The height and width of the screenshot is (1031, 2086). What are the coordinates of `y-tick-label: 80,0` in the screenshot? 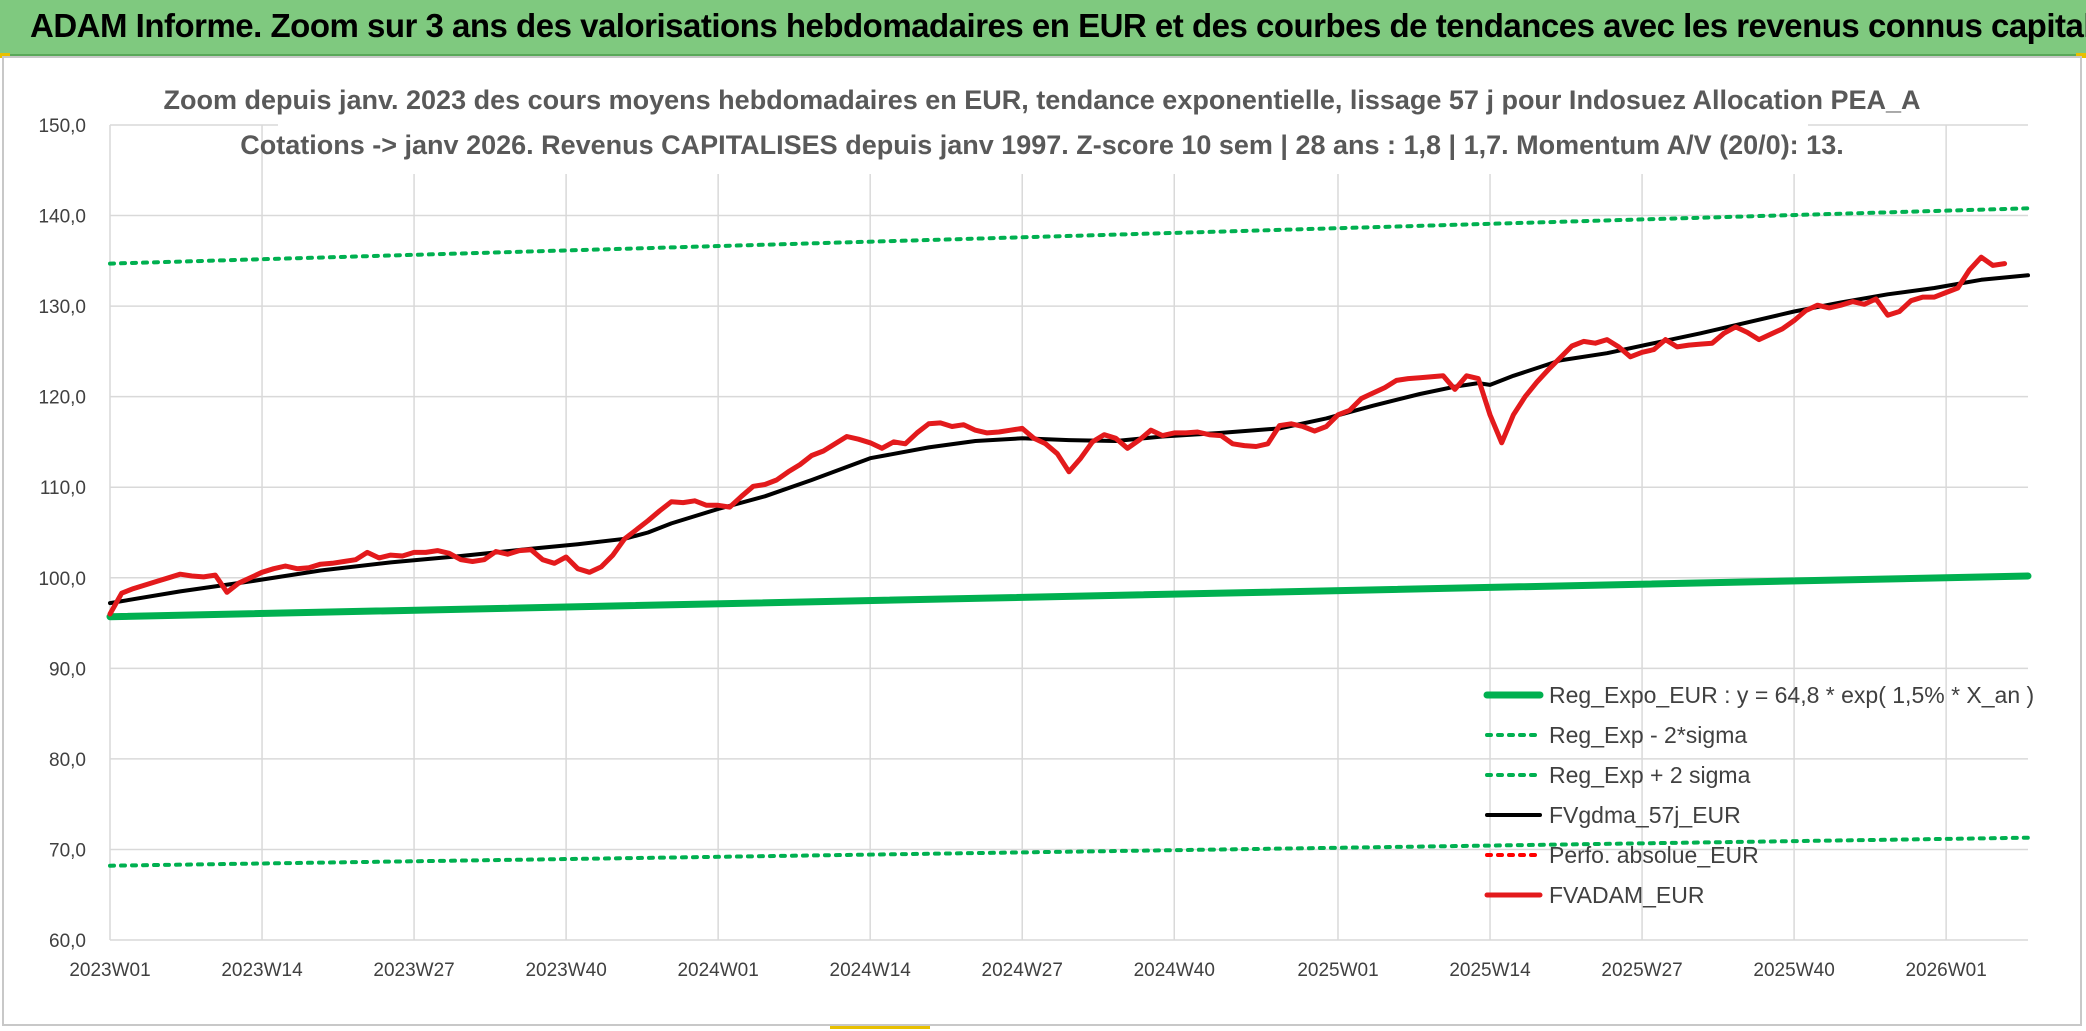 It's located at (67, 760).